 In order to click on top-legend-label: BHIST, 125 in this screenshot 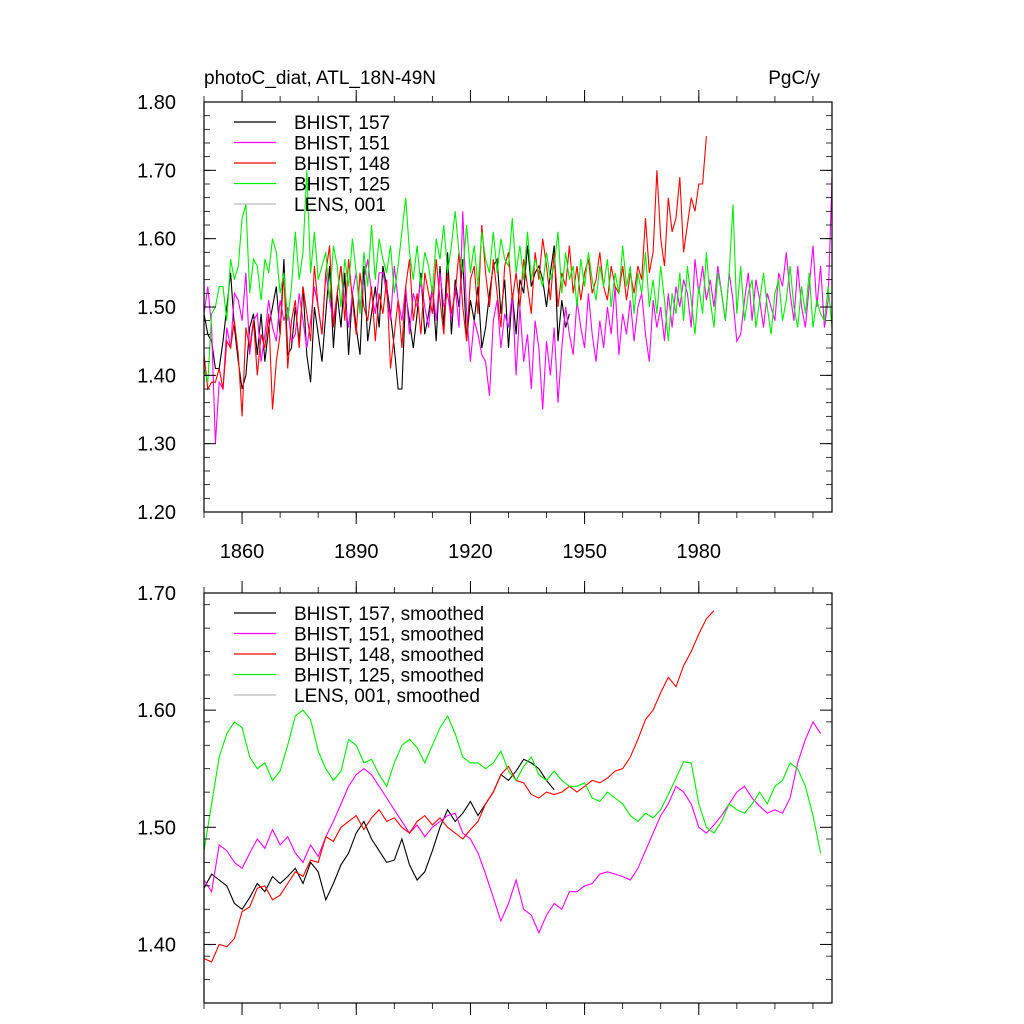, I will do `click(342, 185)`.